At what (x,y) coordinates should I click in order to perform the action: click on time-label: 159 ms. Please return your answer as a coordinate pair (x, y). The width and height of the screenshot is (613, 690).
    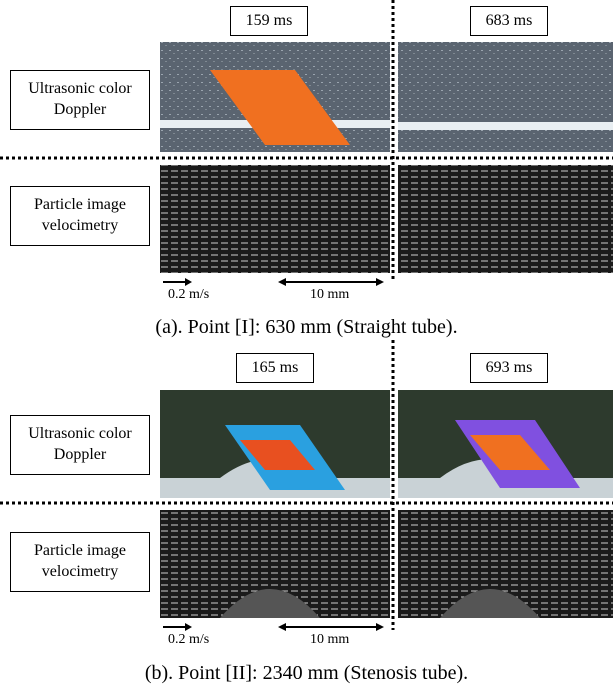
    Looking at the image, I should click on (269, 21).